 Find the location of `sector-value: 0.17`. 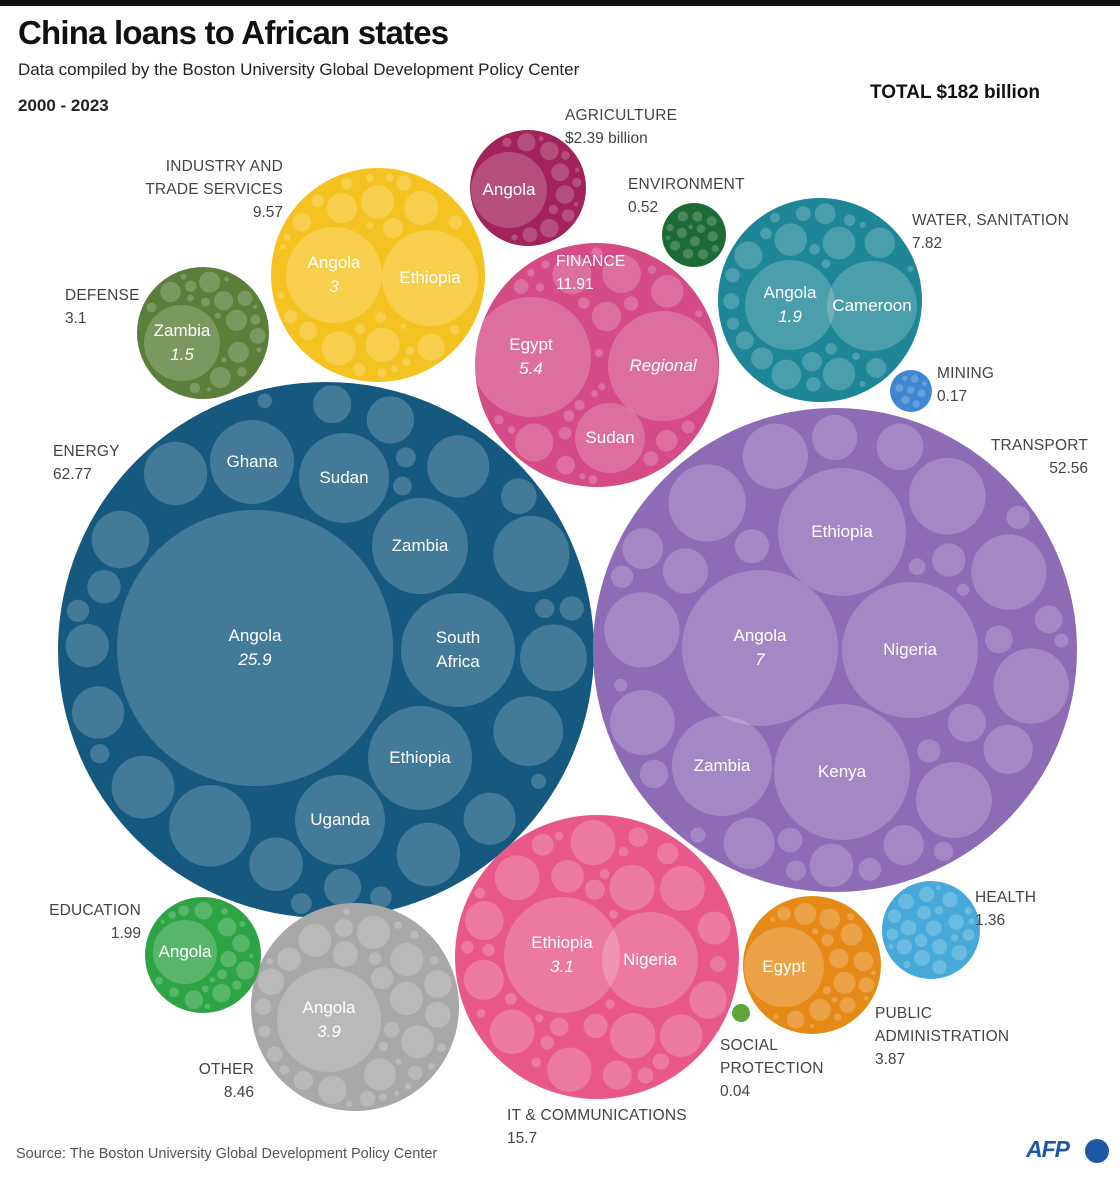

sector-value: 0.17 is located at coordinates (952, 396).